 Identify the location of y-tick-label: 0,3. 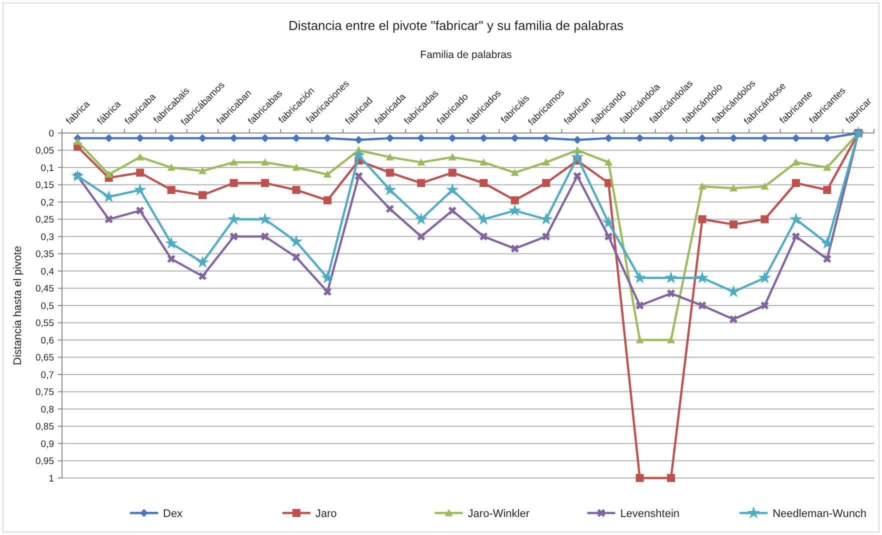
(47, 237).